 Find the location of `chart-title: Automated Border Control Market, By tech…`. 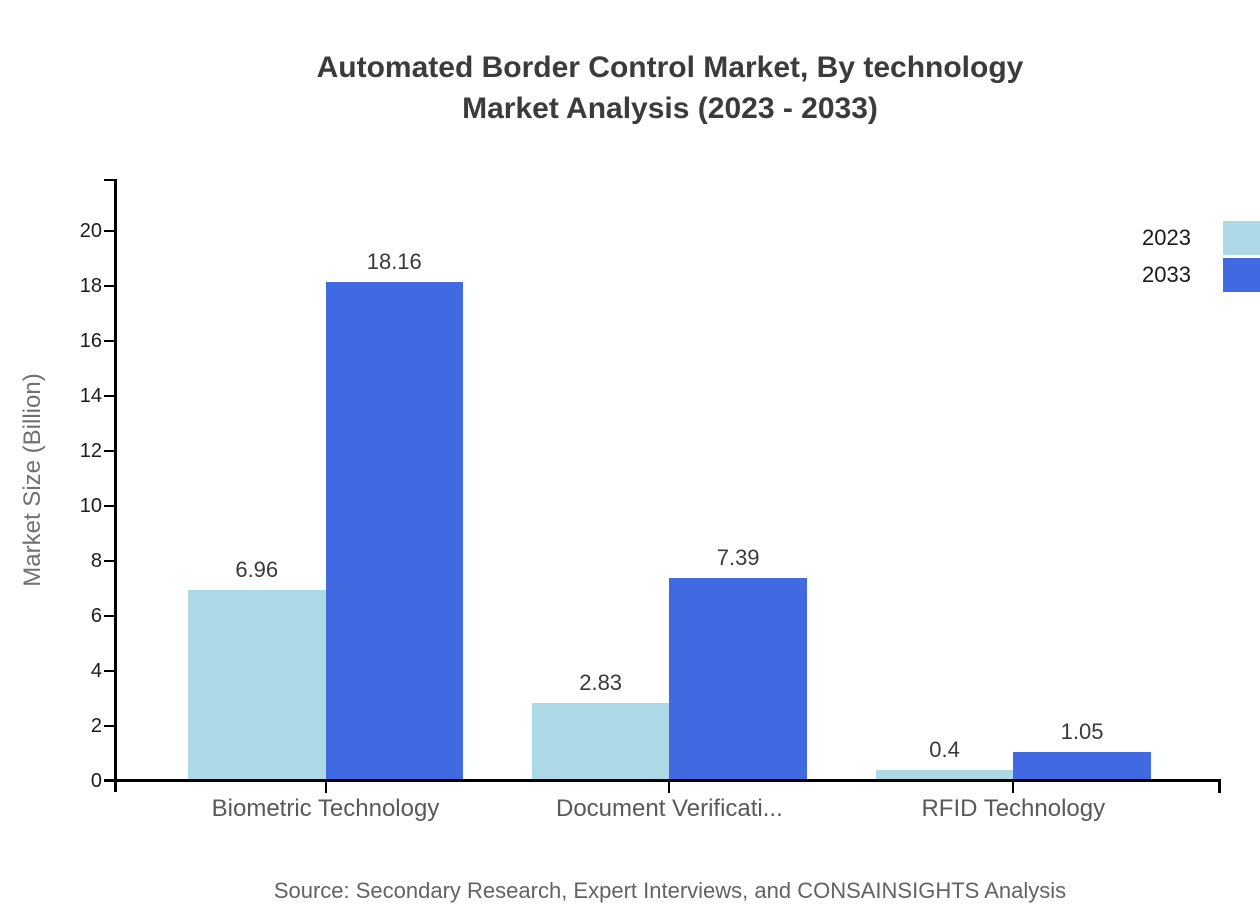

chart-title: Automated Border Control Market, By tech… is located at coordinates (670, 88).